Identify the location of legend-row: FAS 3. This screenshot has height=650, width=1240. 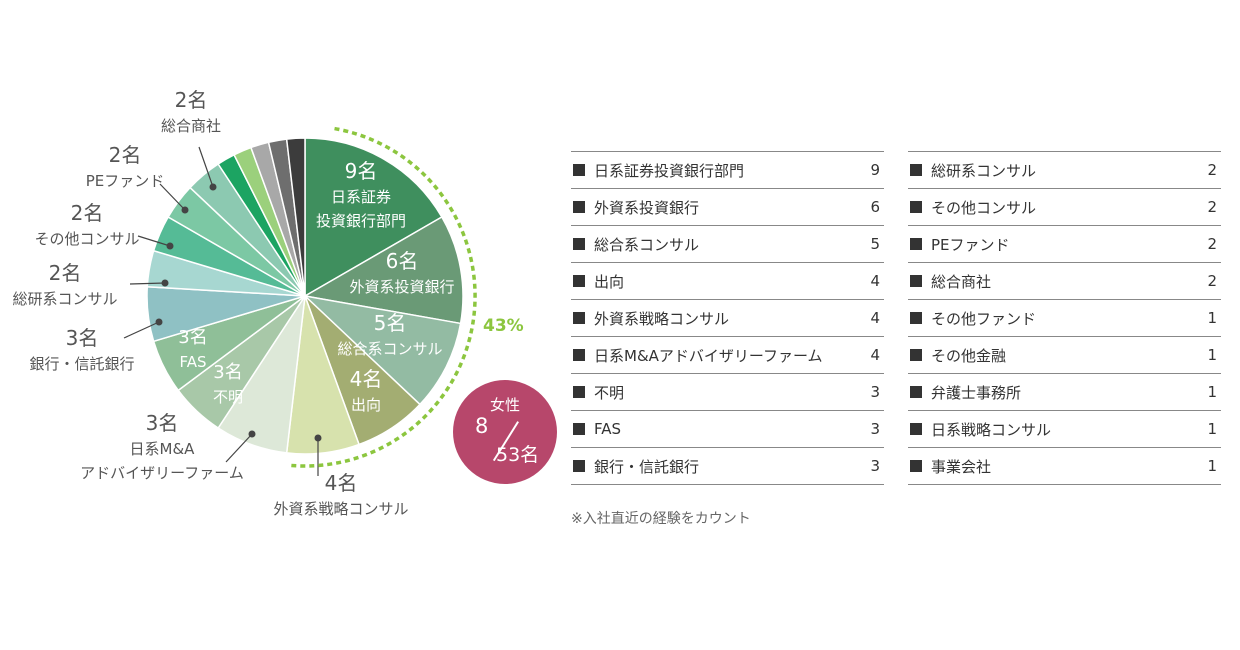
(727, 428).